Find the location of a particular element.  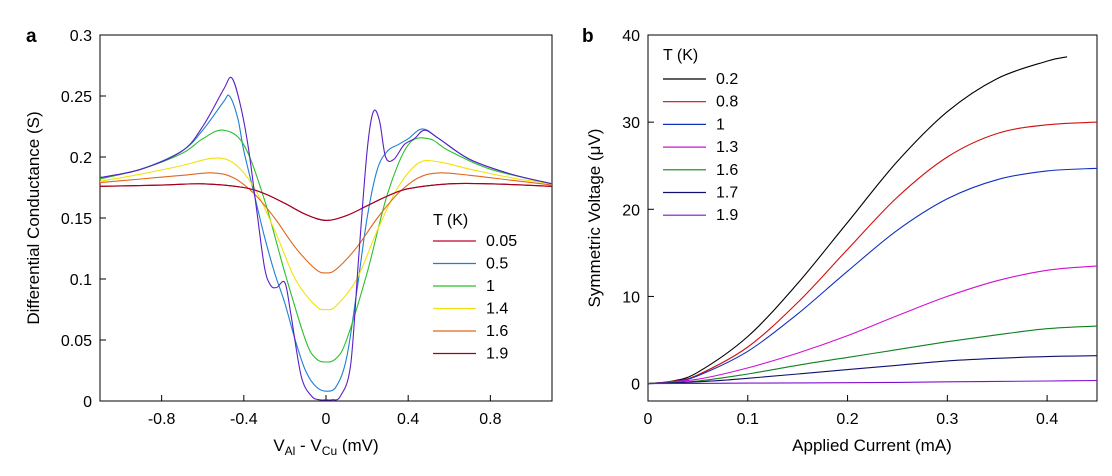

x-tick-label: 0.1 is located at coordinates (748, 419).